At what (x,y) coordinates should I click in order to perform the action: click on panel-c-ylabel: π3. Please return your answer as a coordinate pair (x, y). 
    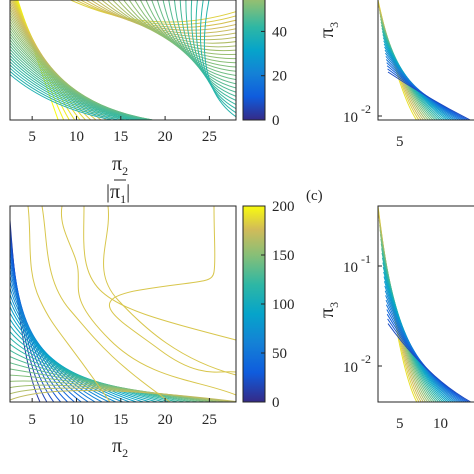
    Looking at the image, I should click on (328, 30).